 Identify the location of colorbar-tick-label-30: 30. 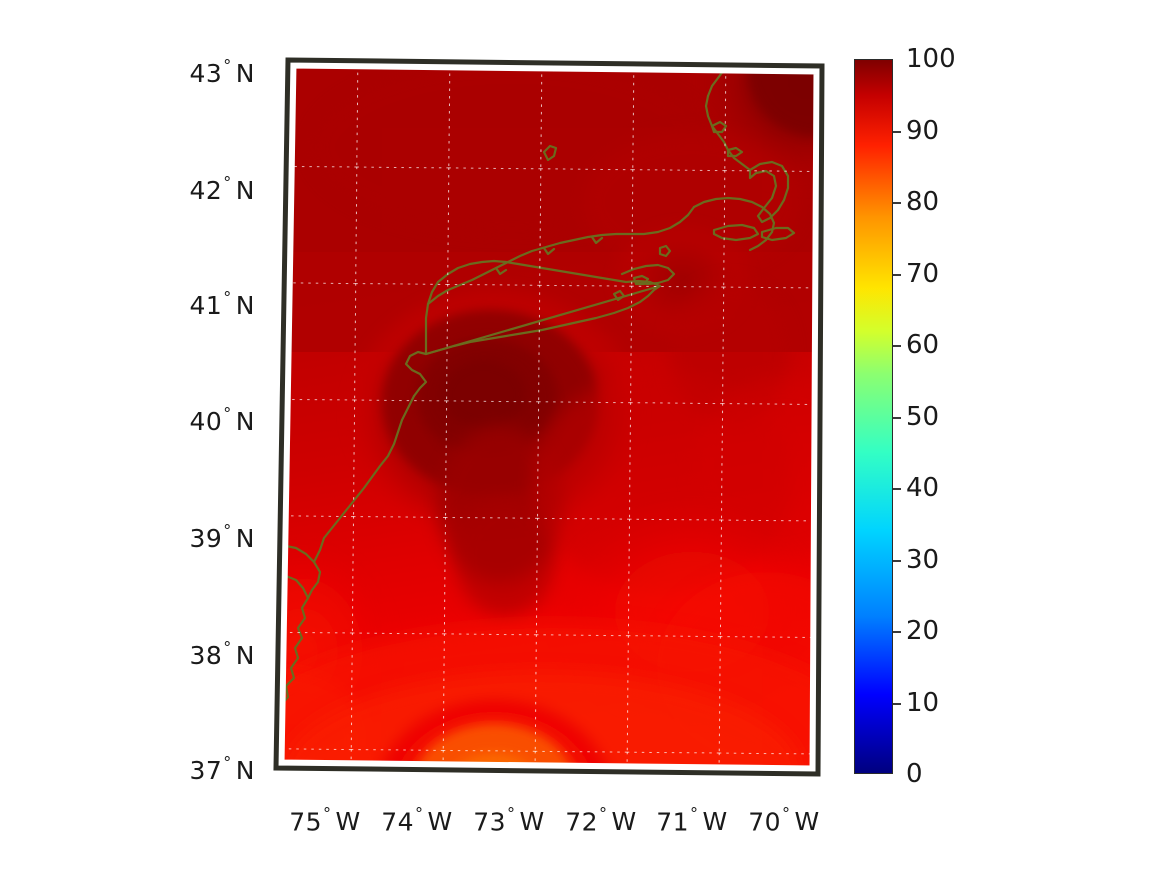
(923, 559).